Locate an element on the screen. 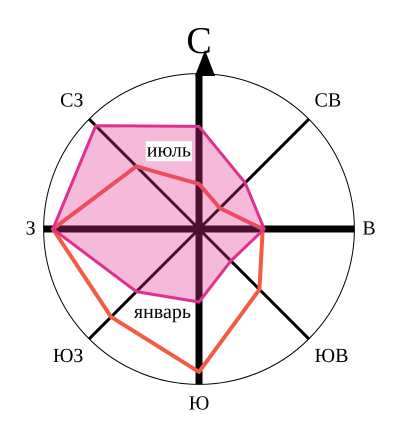 This screenshot has width=402, height=428. spoke-label: С is located at coordinates (199, 41).